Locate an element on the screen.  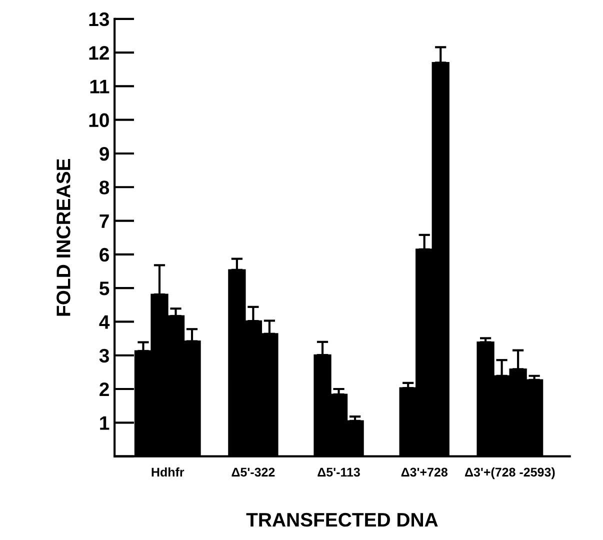
y-tick-label: 12 is located at coordinates (99, 53).